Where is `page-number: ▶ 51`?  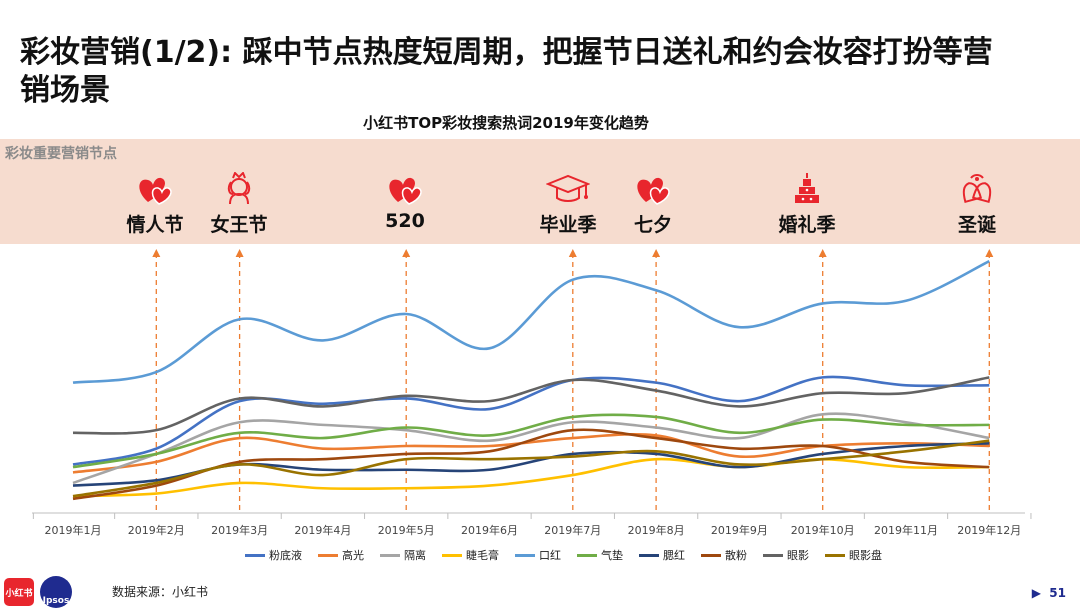
page-number: ▶ 51 is located at coordinates (1048, 593).